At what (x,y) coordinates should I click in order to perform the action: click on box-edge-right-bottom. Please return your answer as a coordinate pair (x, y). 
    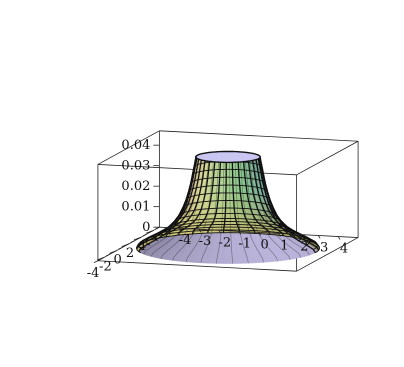
    Looking at the image, I should click on (327, 254).